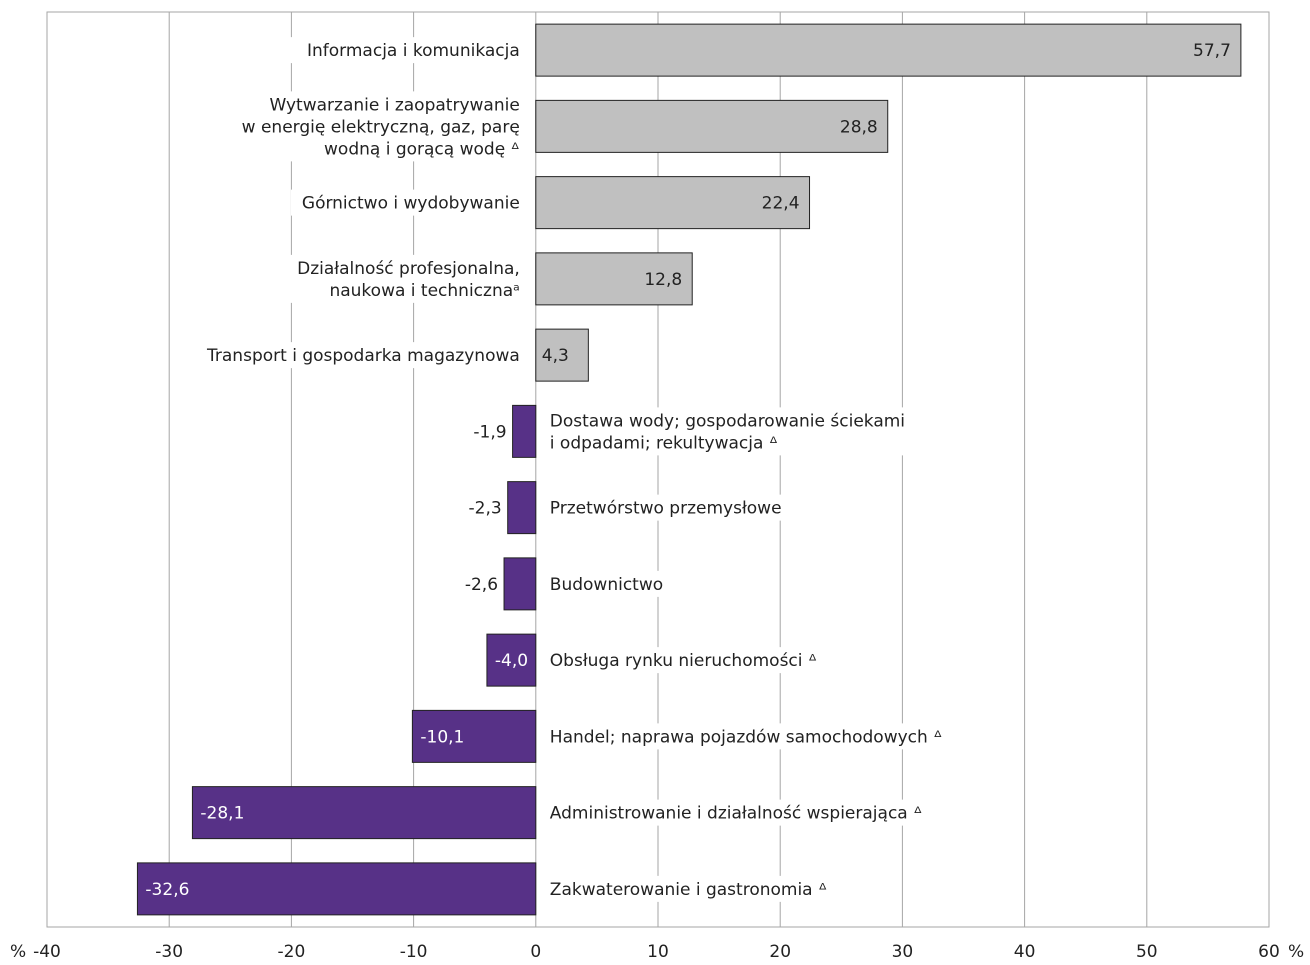  I want to click on x-tick-label: -10, so click(414, 952).